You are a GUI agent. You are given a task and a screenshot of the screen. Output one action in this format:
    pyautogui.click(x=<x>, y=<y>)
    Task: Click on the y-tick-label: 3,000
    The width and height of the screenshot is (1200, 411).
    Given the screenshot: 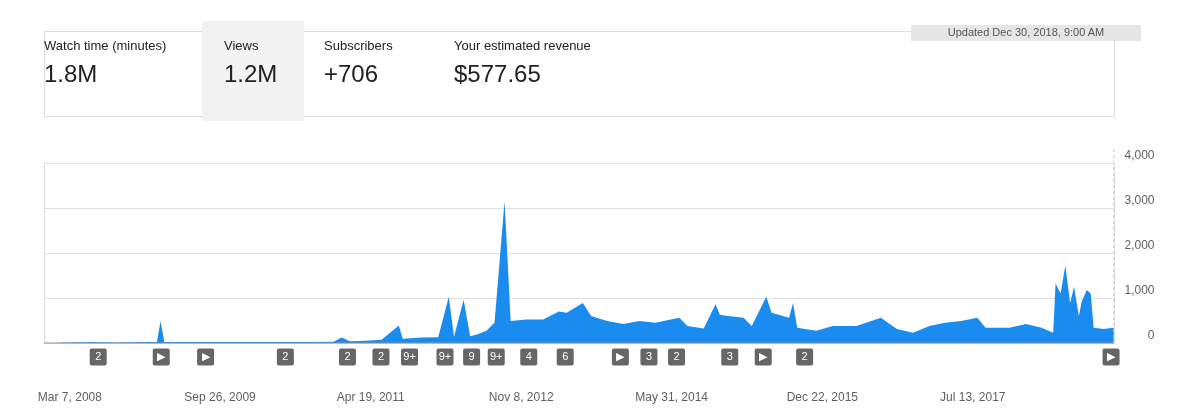 What is the action you would take?
    pyautogui.click(x=1139, y=199)
    